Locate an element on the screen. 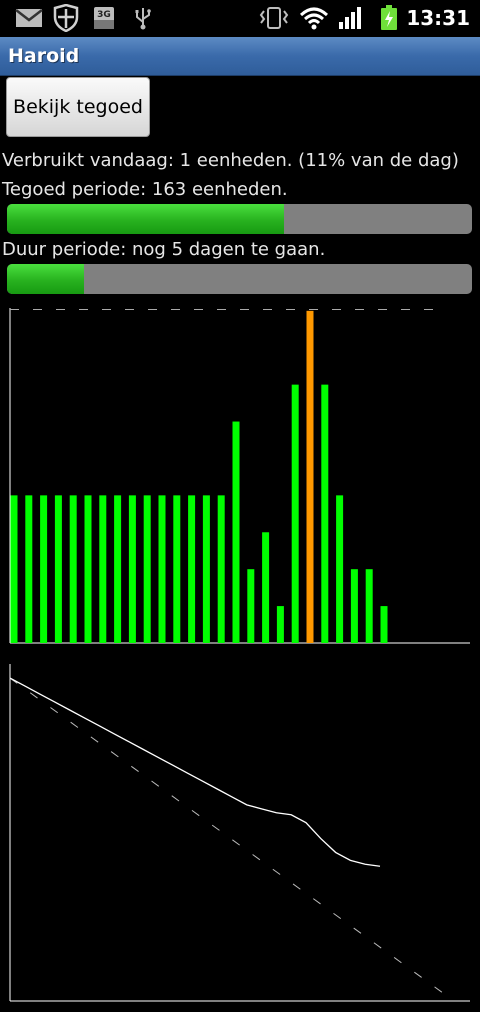  duration-period-text: Duur periode: nog 5 dagen te gaan. is located at coordinates (164, 249).